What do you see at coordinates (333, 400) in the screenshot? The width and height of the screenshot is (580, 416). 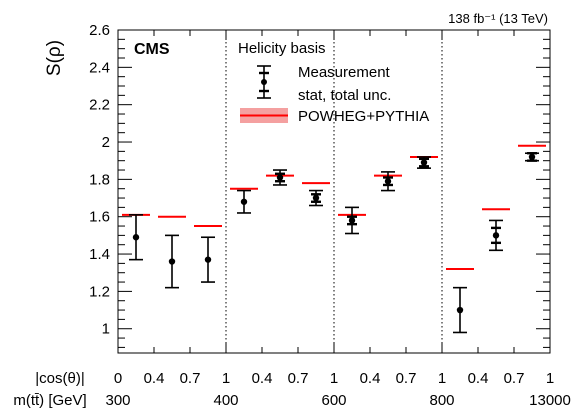 I see `mass-edge-label: 600` at bounding box center [333, 400].